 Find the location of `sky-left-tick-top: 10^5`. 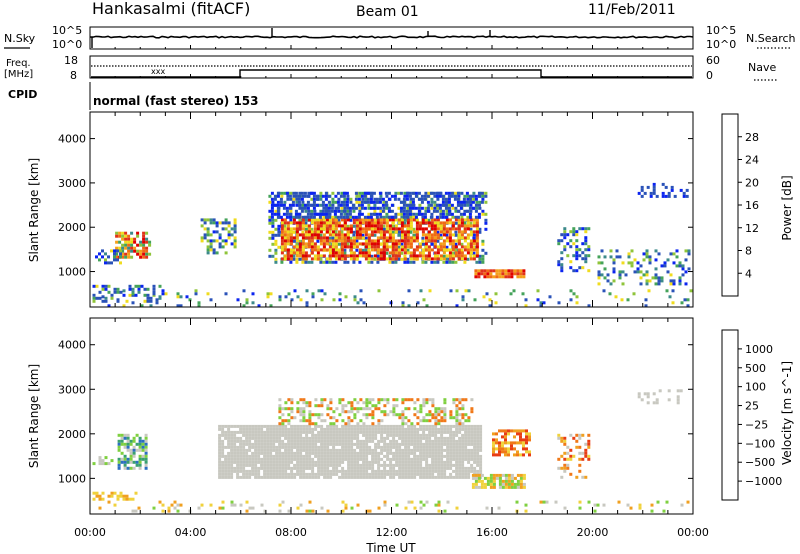

sky-left-tick-top: 10^5 is located at coordinates (67, 30).